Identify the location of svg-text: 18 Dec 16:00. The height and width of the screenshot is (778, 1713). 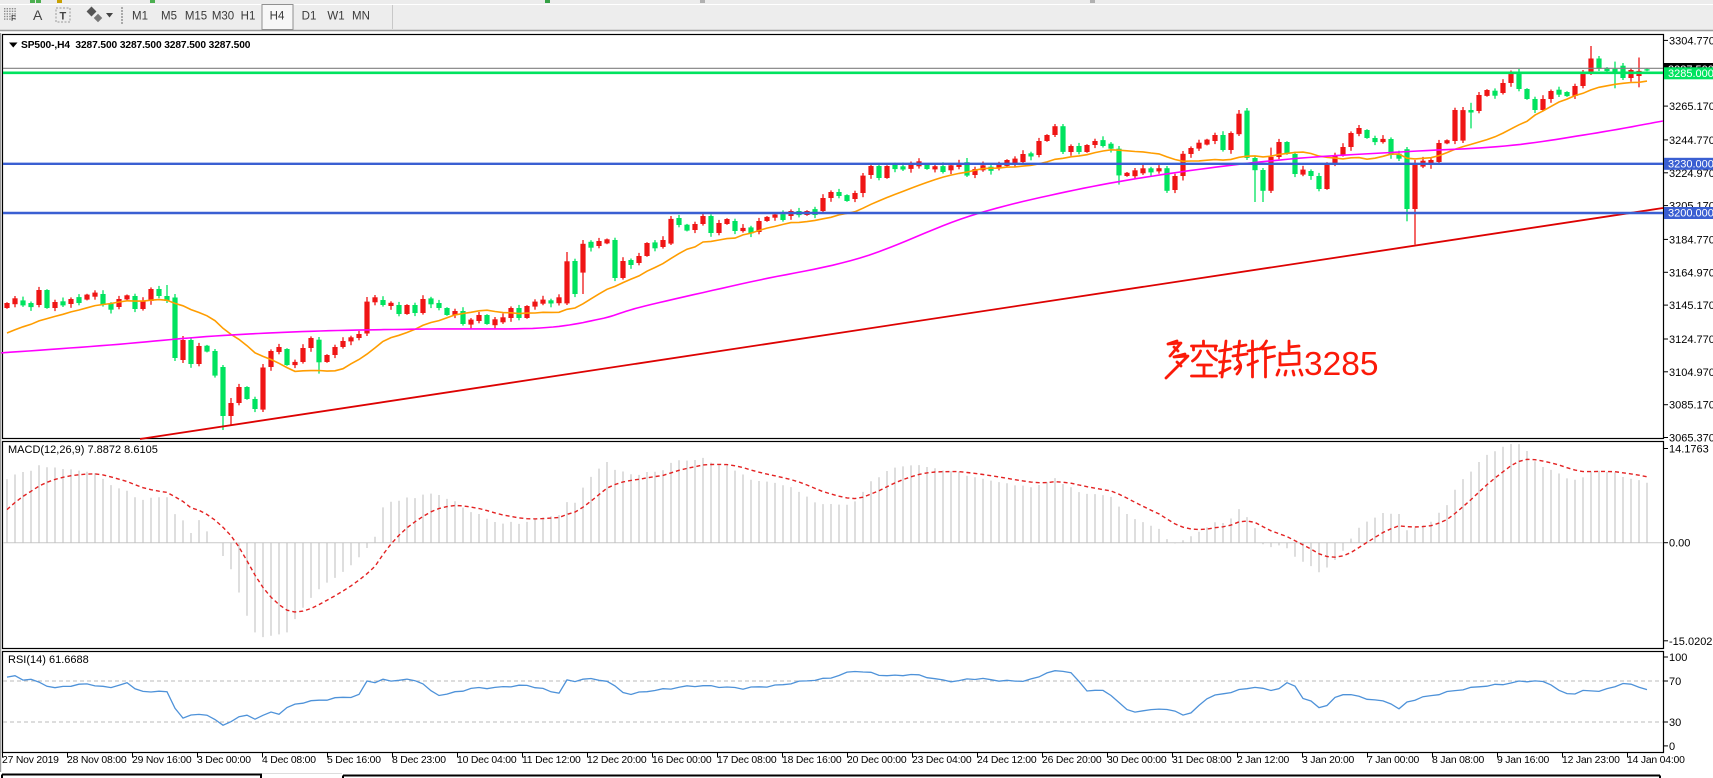
(812, 760).